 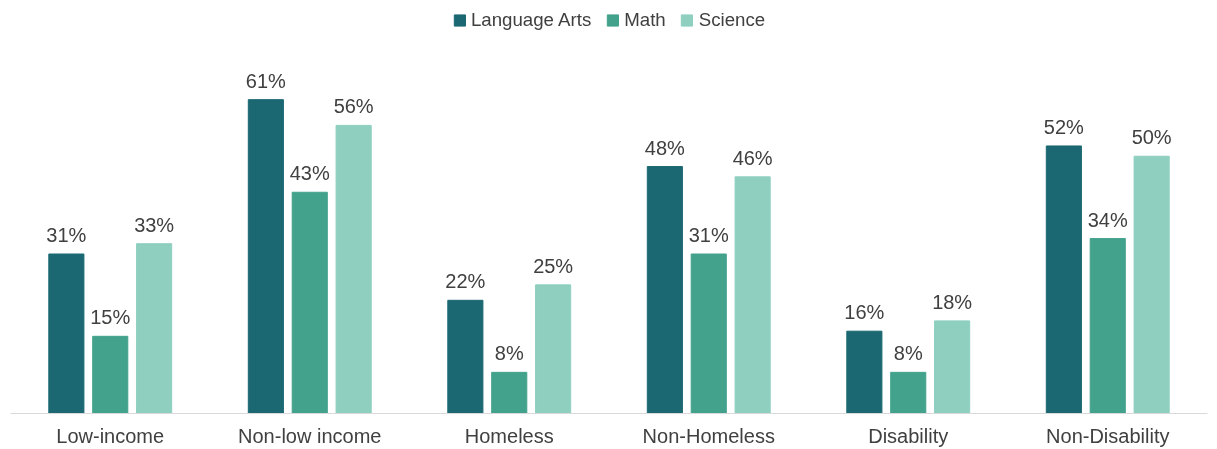 What do you see at coordinates (1107, 219) in the screenshot?
I see `data-label: 34%` at bounding box center [1107, 219].